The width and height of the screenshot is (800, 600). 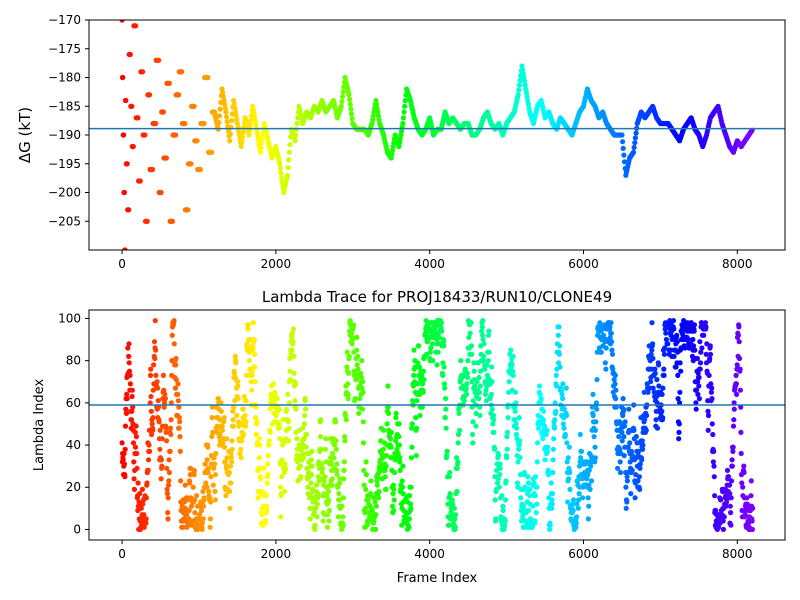 What do you see at coordinates (429, 554) in the screenshot?
I see `x-tick-label: 4000` at bounding box center [429, 554].